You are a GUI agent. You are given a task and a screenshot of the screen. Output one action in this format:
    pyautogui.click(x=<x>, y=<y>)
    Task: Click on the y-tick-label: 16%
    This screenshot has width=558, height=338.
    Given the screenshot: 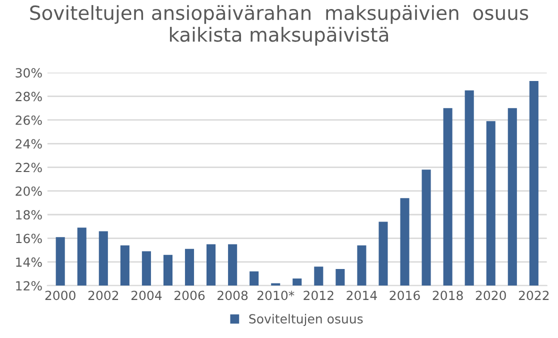 What is the action you would take?
    pyautogui.click(x=29, y=239)
    